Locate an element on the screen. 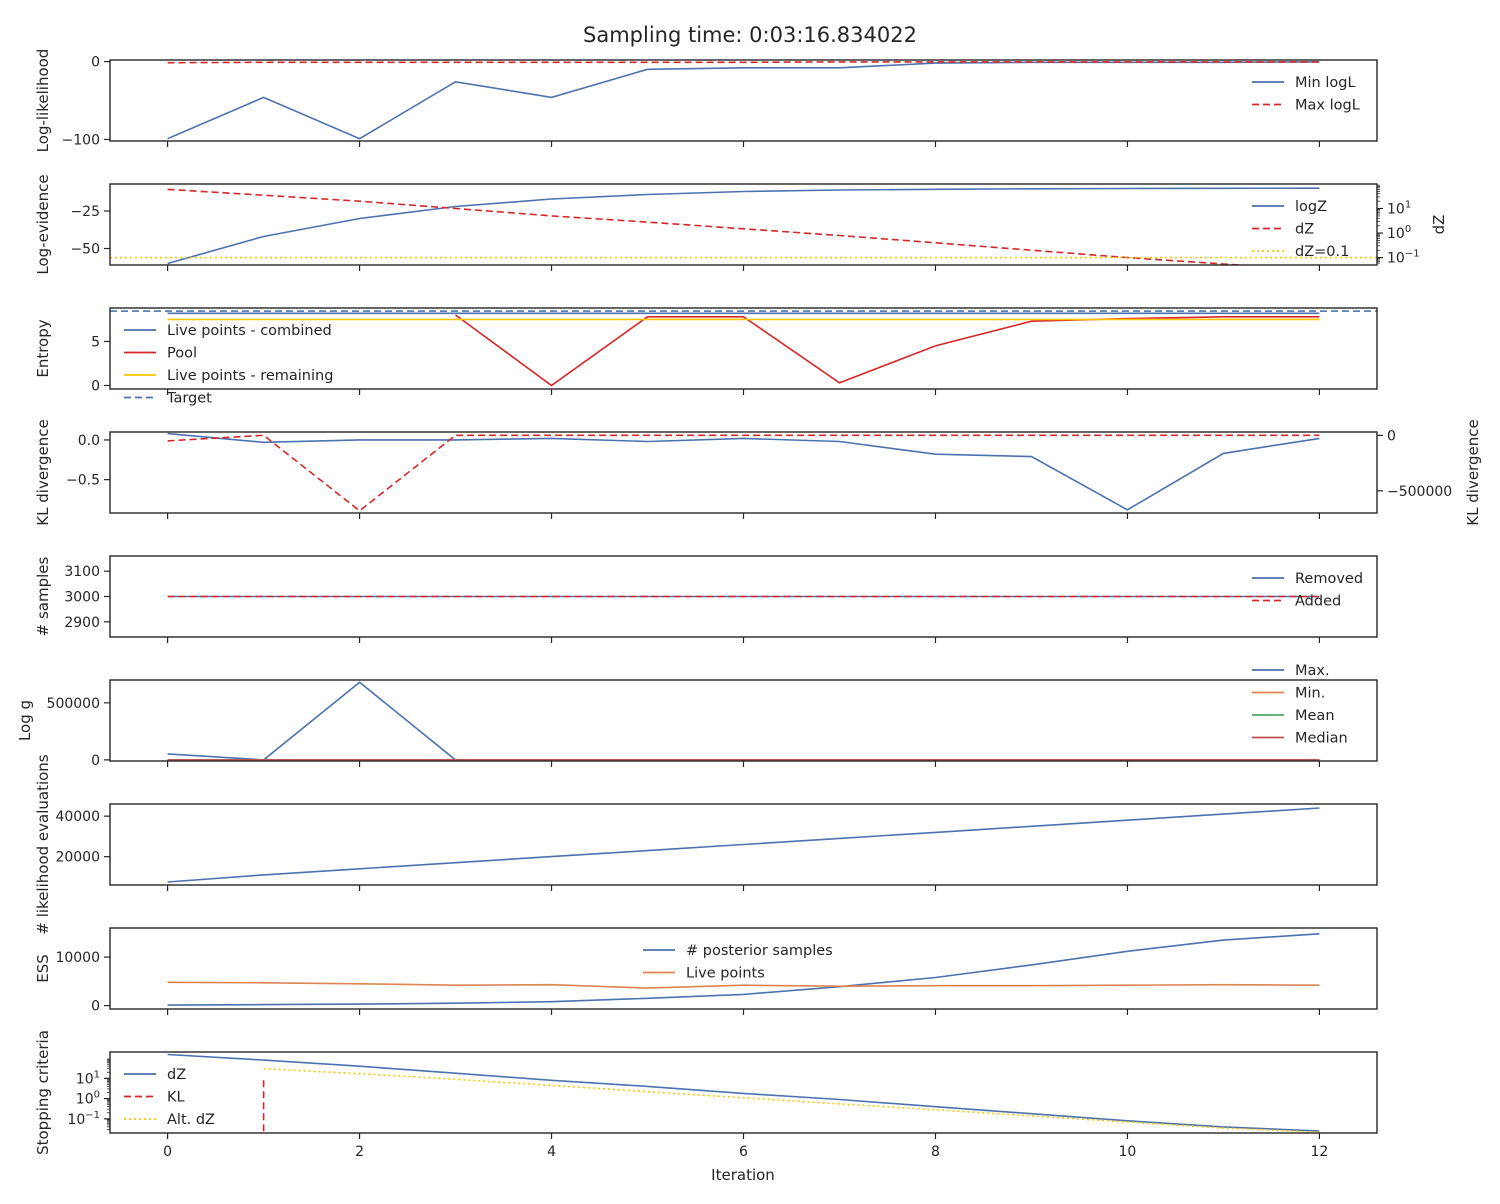  series-line-max- is located at coordinates (743, 721).